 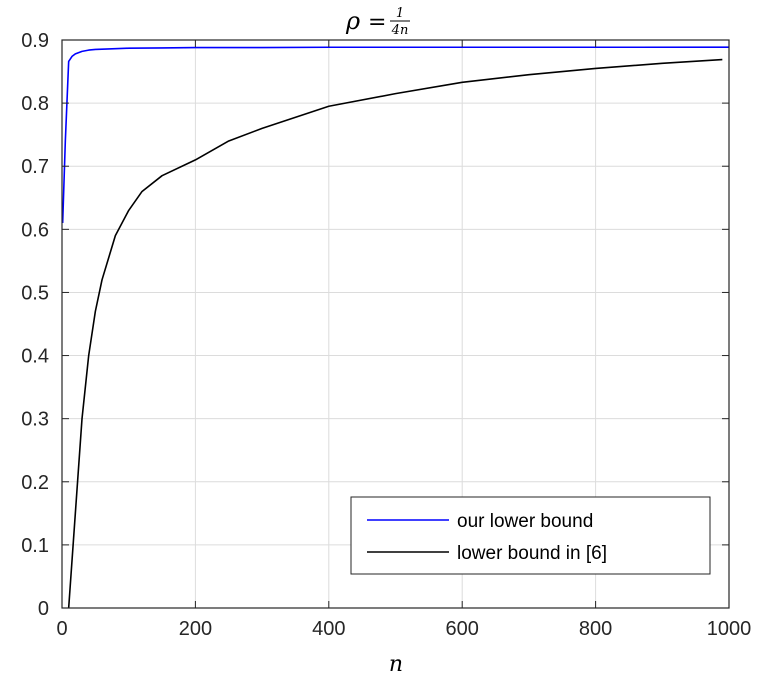 I want to click on x-tick-labels: 0 200 400 600 800 1000, so click(x=403, y=629).